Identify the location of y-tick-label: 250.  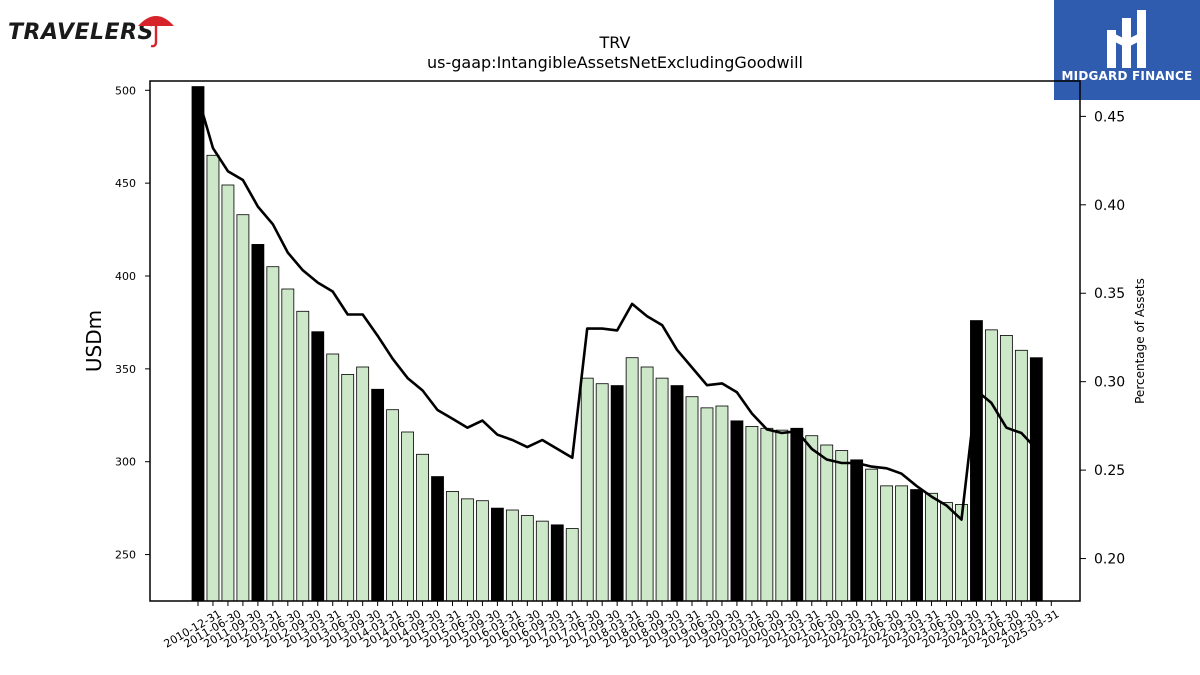
(125, 555).